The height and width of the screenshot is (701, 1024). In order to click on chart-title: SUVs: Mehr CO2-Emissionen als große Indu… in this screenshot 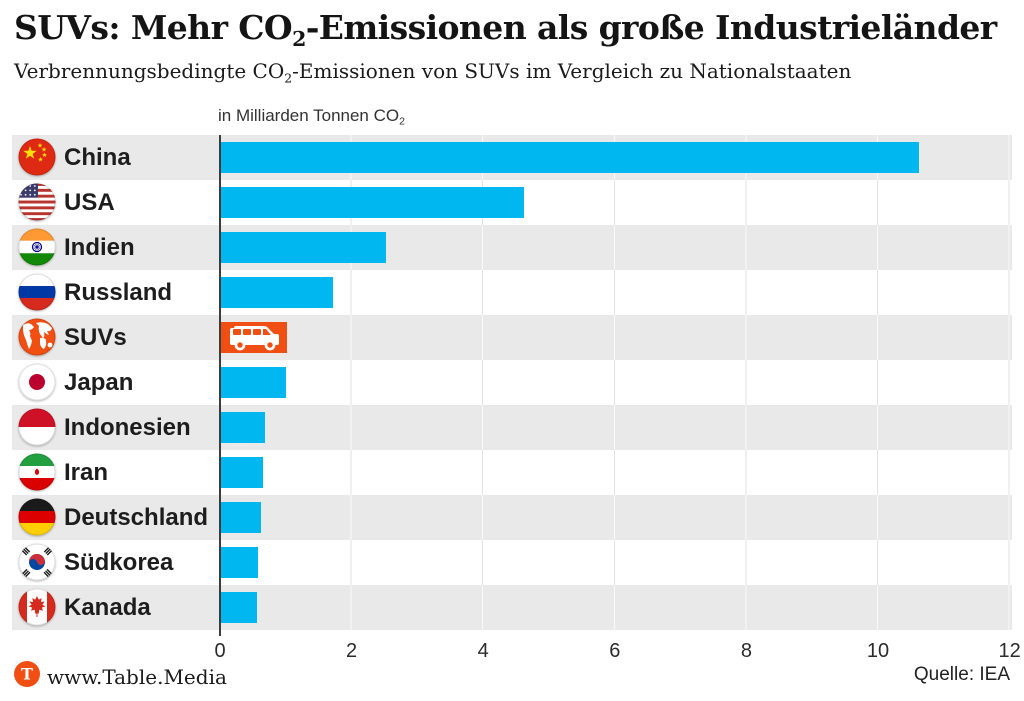, I will do `click(505, 30)`.